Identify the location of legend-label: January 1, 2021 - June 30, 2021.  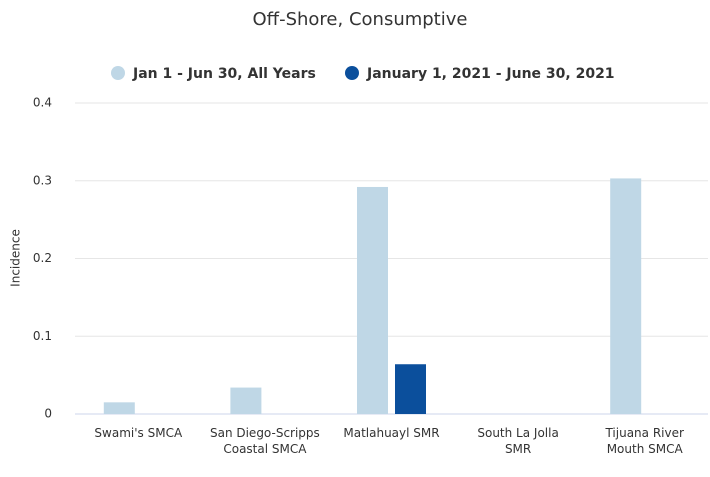
(490, 74).